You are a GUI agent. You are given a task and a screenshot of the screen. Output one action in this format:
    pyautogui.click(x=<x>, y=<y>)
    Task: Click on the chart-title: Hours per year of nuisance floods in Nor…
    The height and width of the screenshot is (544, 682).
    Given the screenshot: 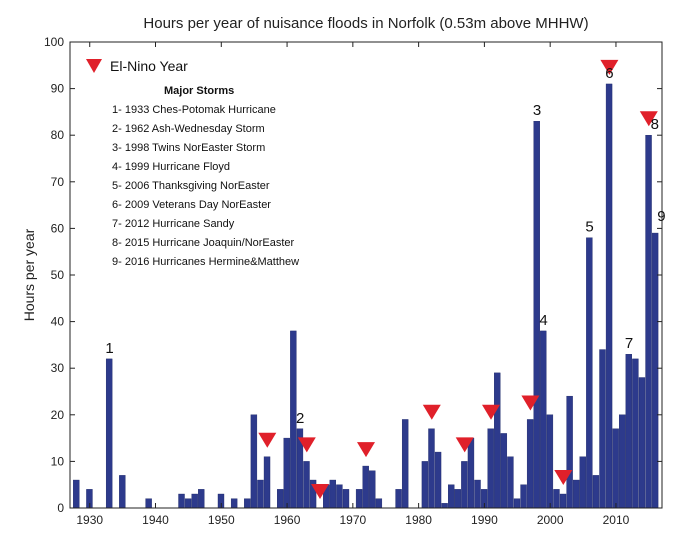 What is the action you would take?
    pyautogui.click(x=365, y=23)
    